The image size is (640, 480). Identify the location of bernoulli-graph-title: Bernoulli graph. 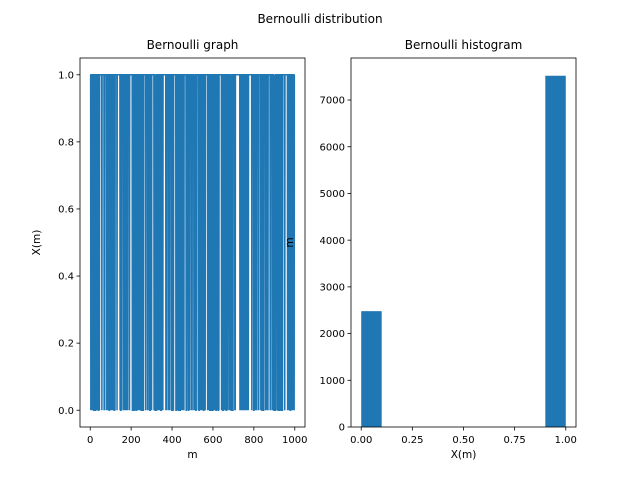
(193, 45).